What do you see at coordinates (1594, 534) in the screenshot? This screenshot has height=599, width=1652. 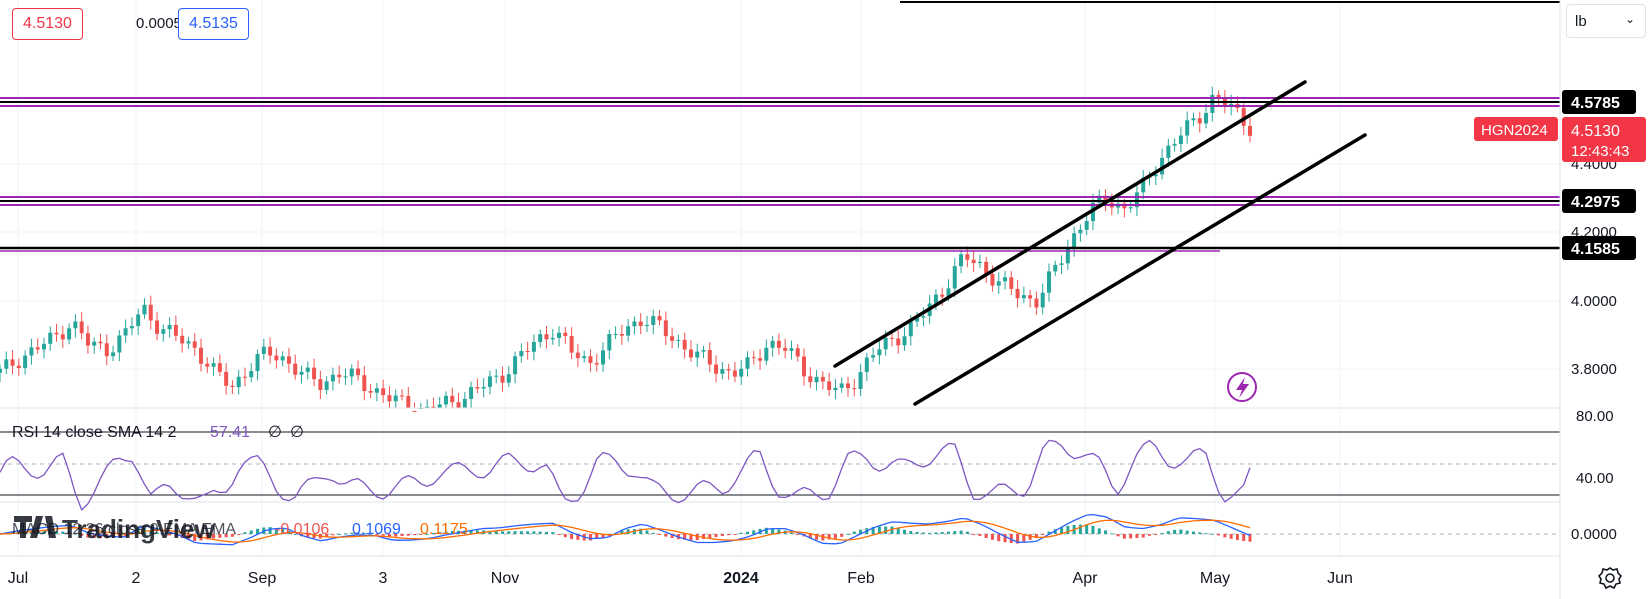 I see `macd-axis-tick: 0.0000` at bounding box center [1594, 534].